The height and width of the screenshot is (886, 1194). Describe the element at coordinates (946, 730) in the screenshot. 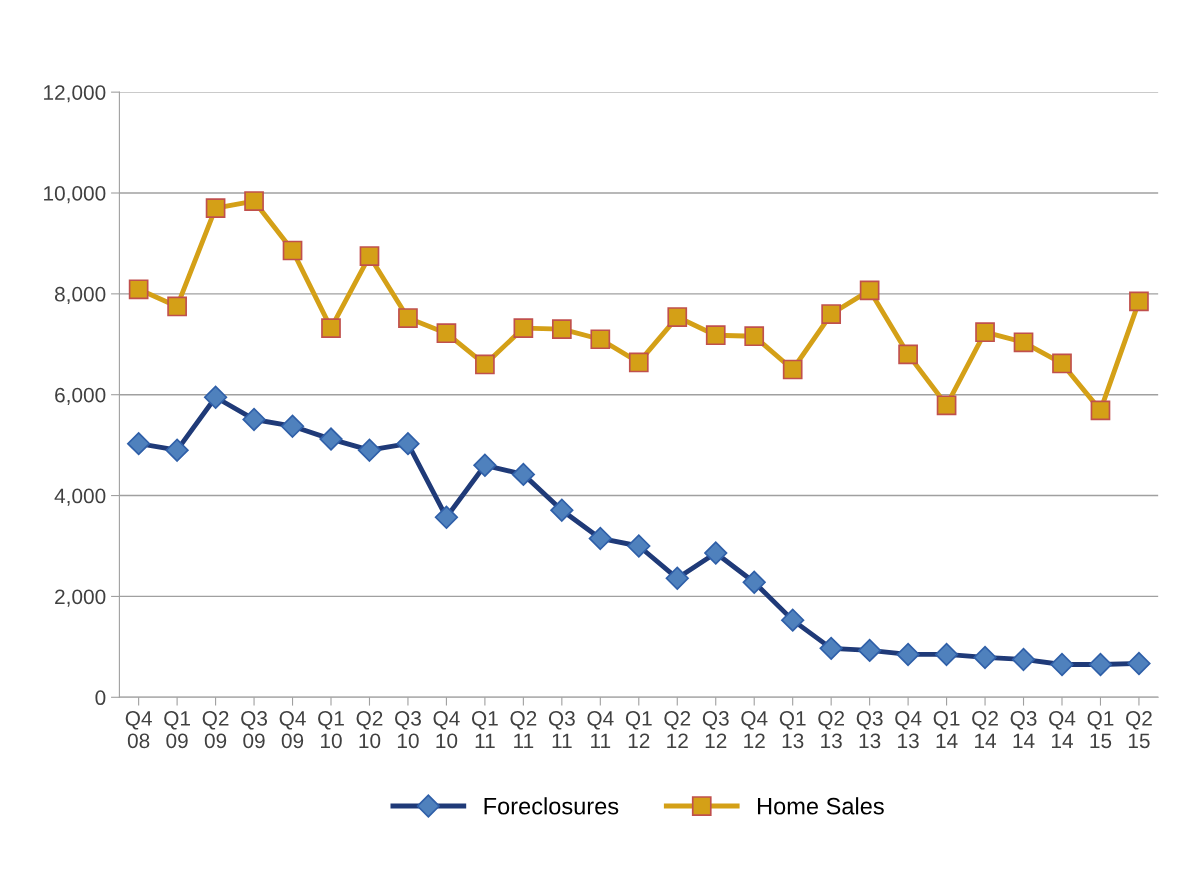

I see `x-tick-label: Q1 14` at that location.